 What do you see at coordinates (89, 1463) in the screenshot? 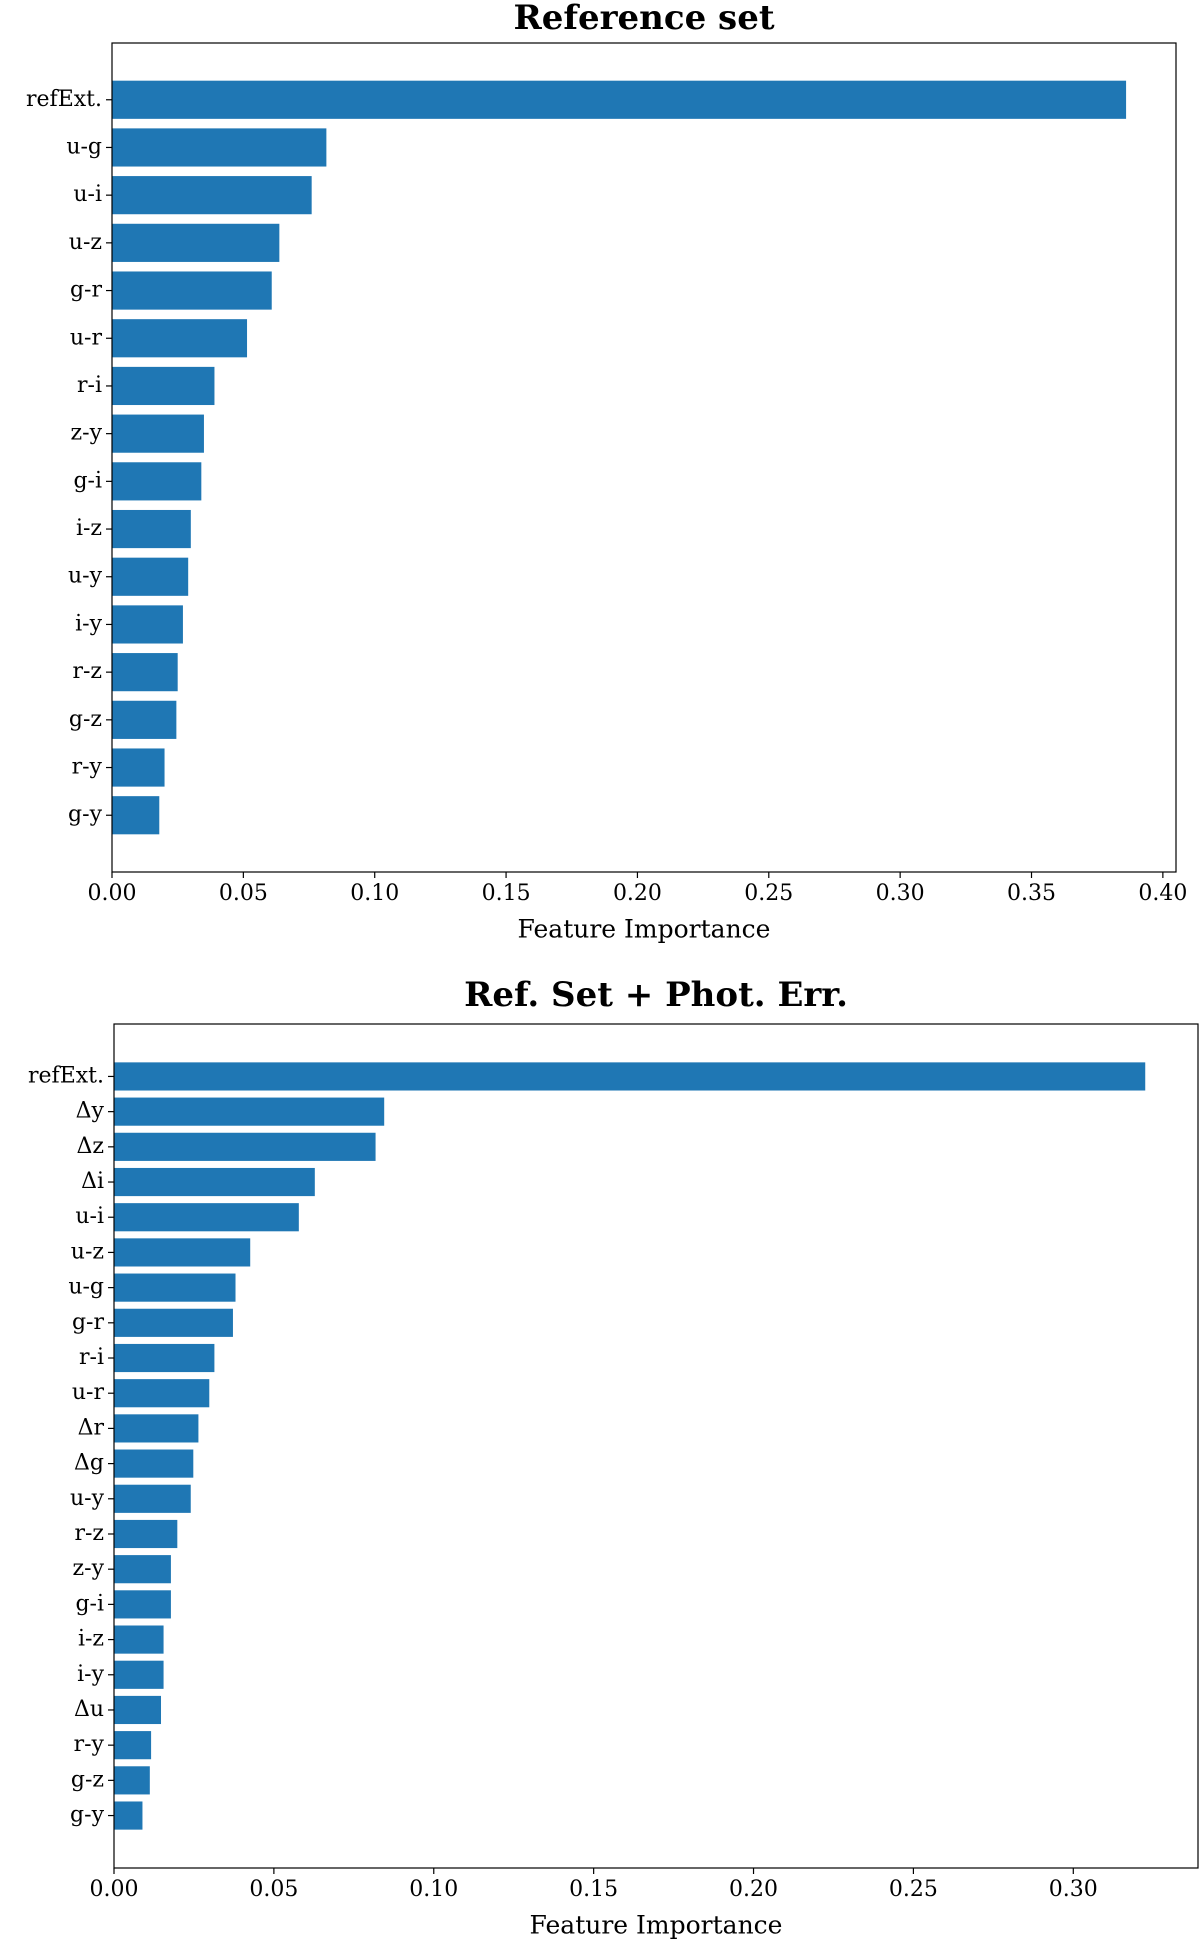
I see `y-tick-label: Δg` at bounding box center [89, 1463].